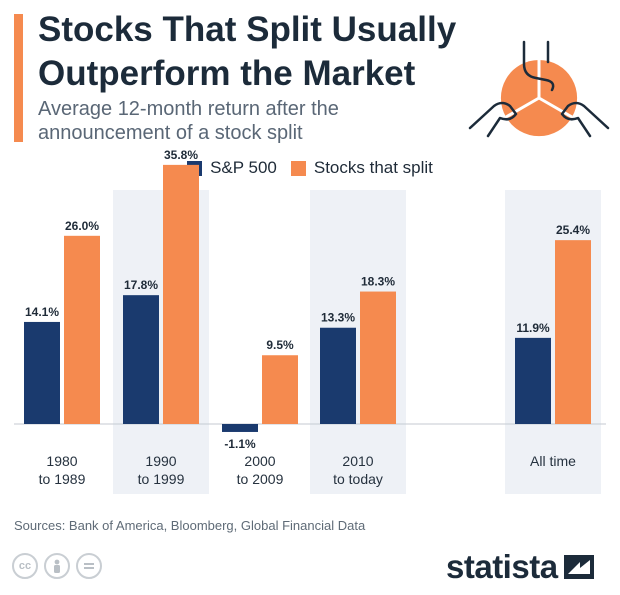  I want to click on category-label-1-0: 1990, so click(160, 461).